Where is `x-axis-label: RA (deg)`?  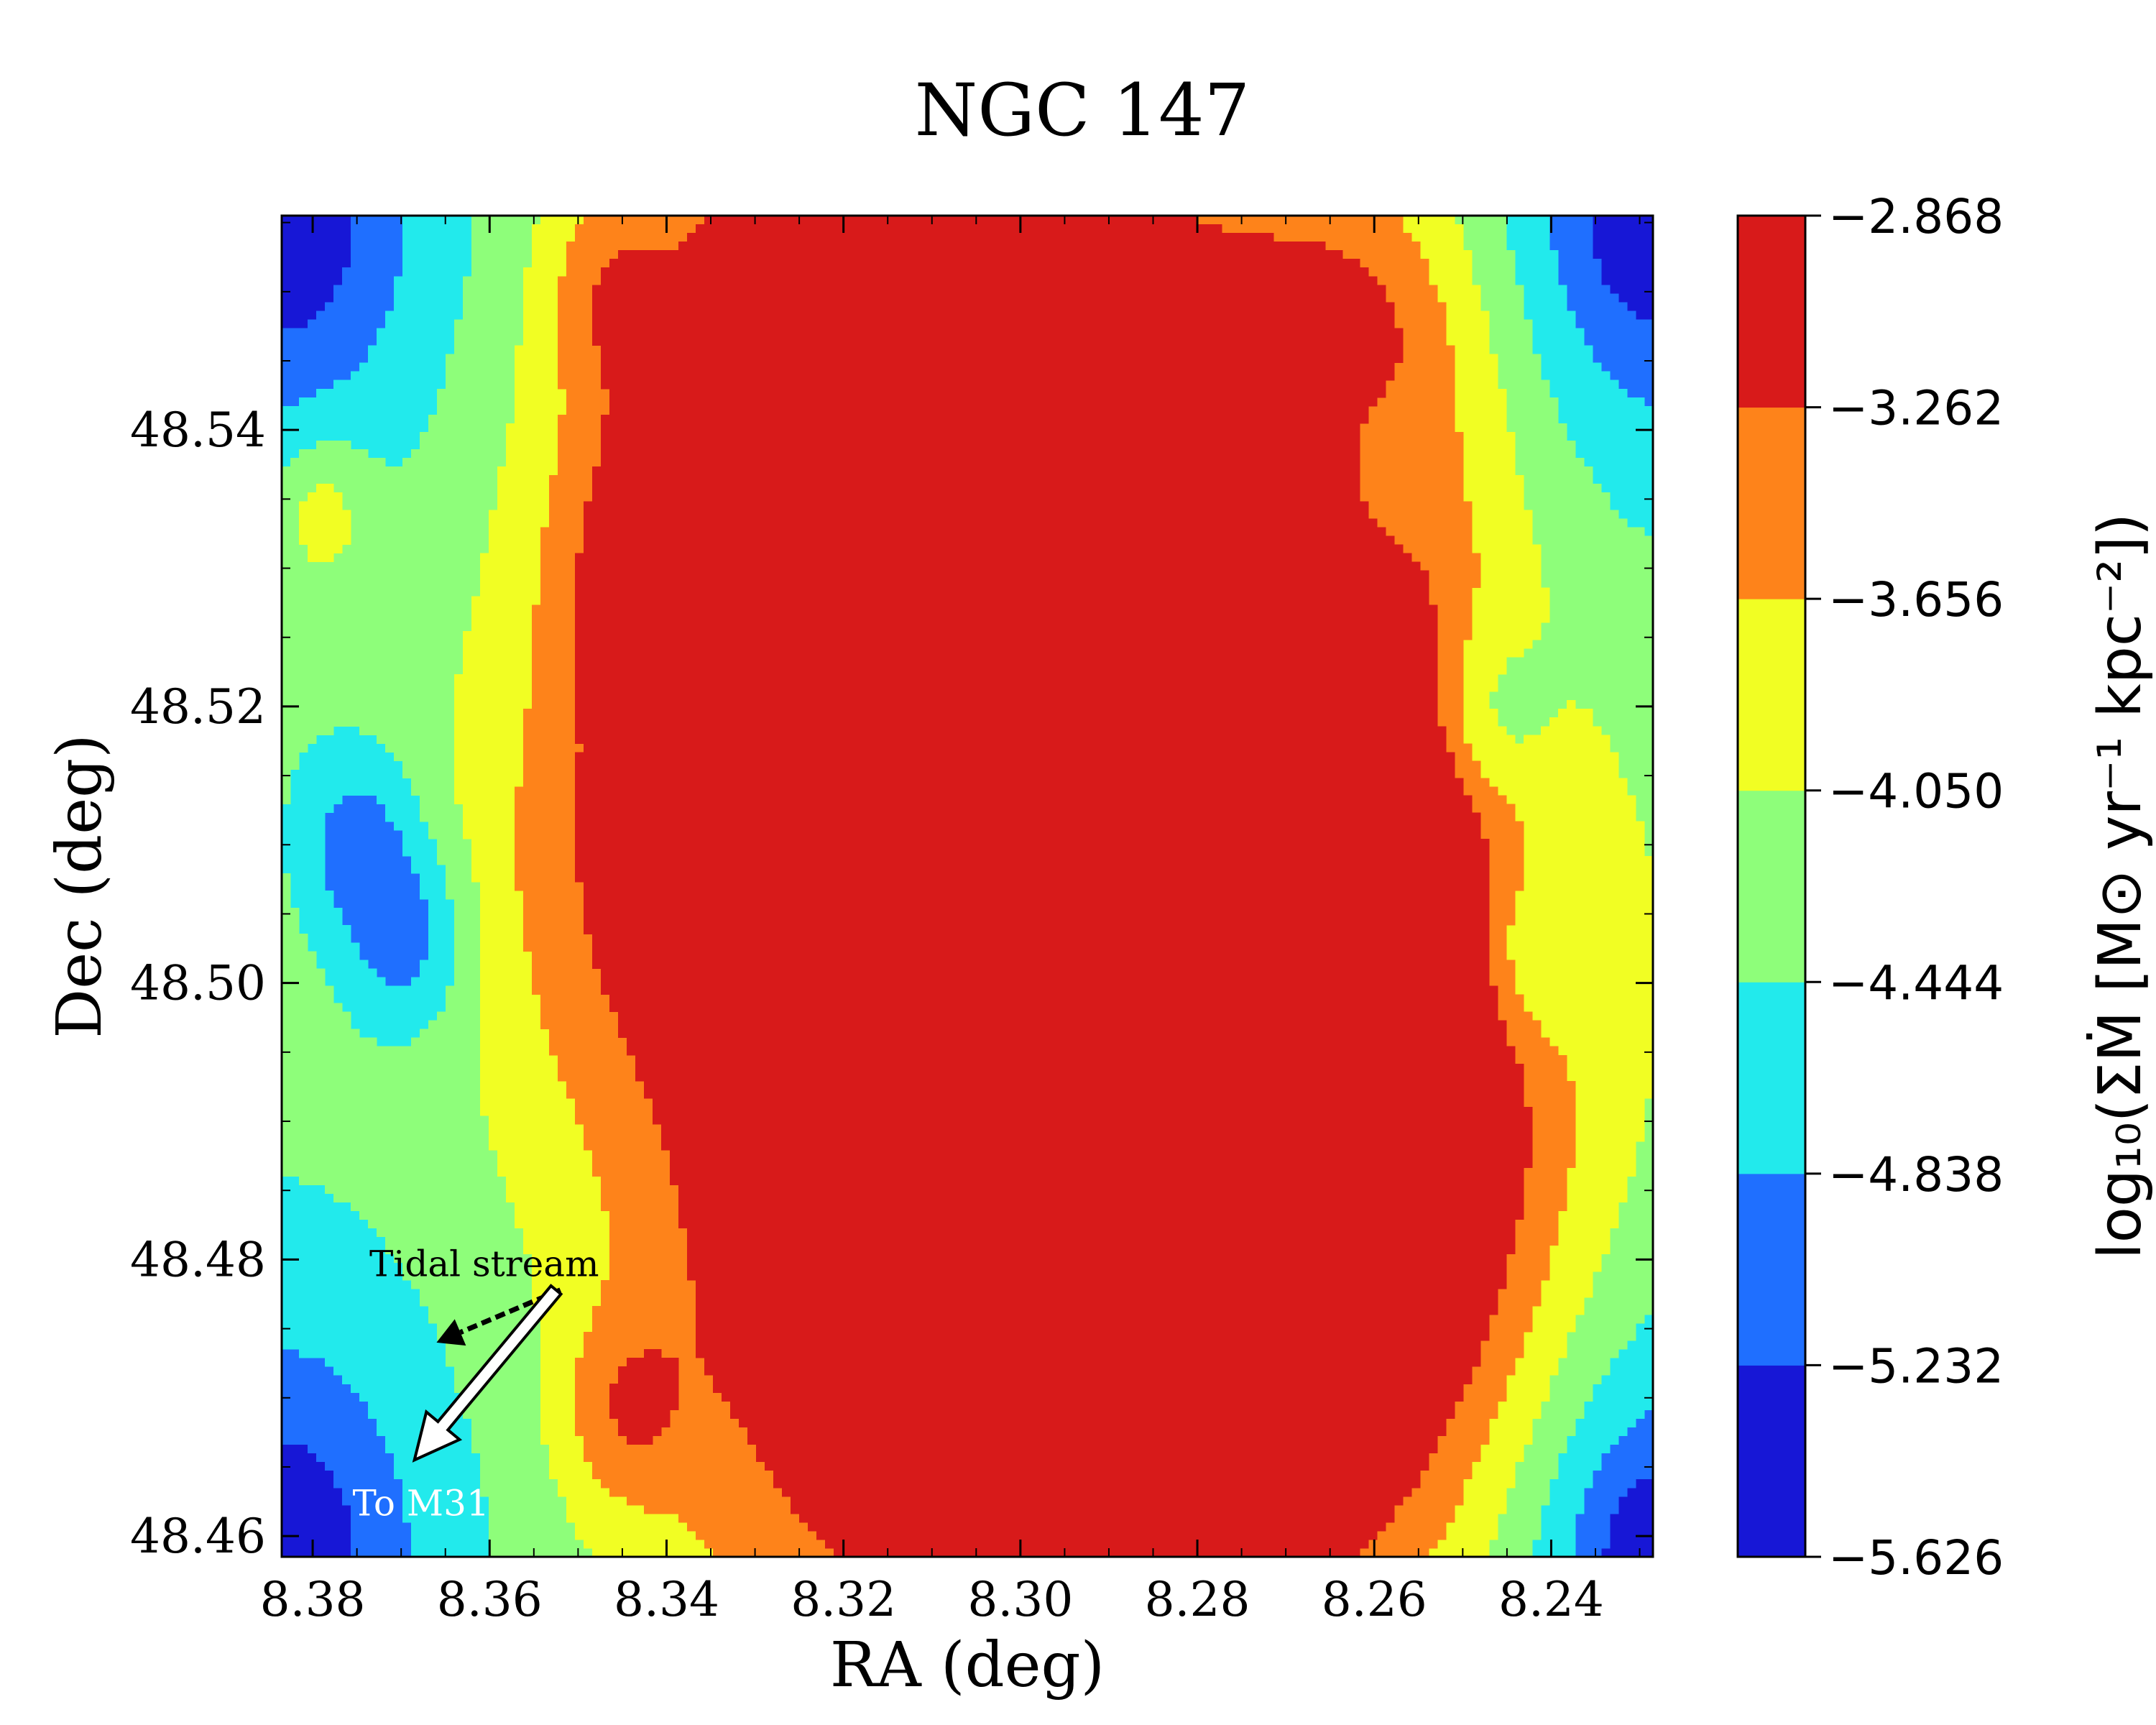
x-axis-label: RA (deg) is located at coordinates (967, 1665).